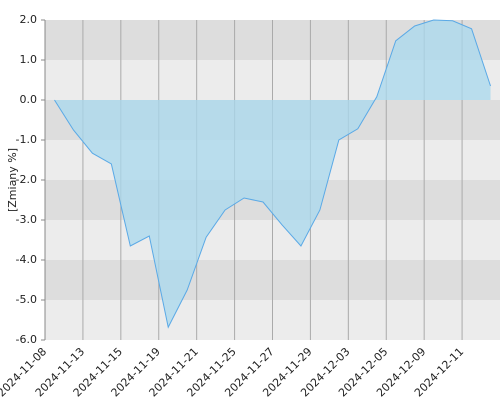 The width and height of the screenshot is (500, 400). Describe the element at coordinates (29, 19) in the screenshot. I see `y-tick-label: 2.0` at that location.